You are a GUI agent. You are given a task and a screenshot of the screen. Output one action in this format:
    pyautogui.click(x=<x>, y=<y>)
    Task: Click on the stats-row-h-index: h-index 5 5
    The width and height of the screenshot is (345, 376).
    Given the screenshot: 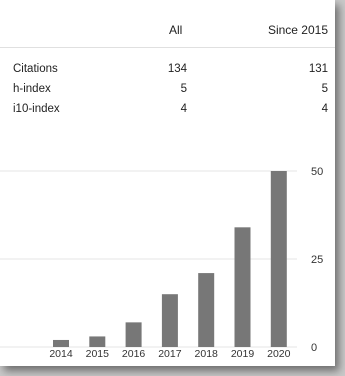 What is the action you would take?
    pyautogui.click(x=167, y=91)
    